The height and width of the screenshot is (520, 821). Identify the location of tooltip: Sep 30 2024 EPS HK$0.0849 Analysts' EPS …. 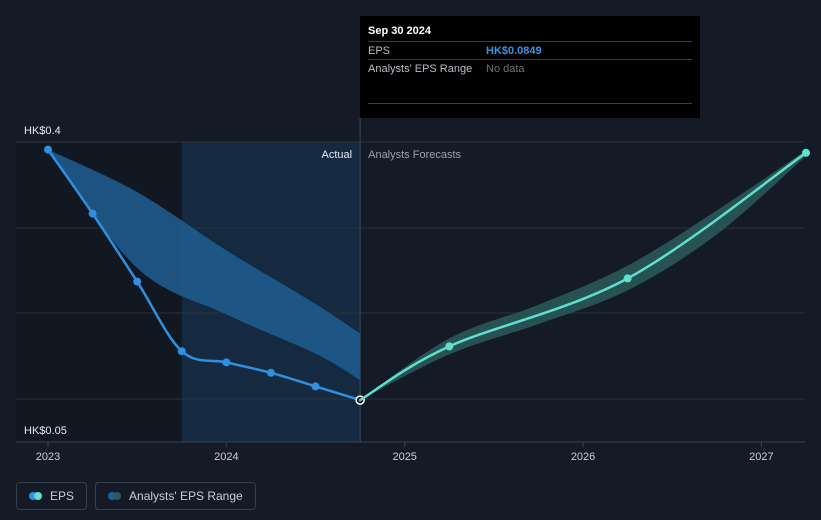
(530, 67).